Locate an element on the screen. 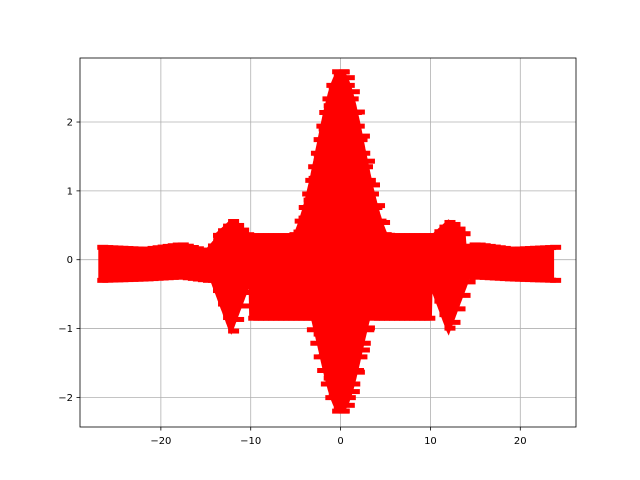  x-tick-label: 20 is located at coordinates (520, 441).